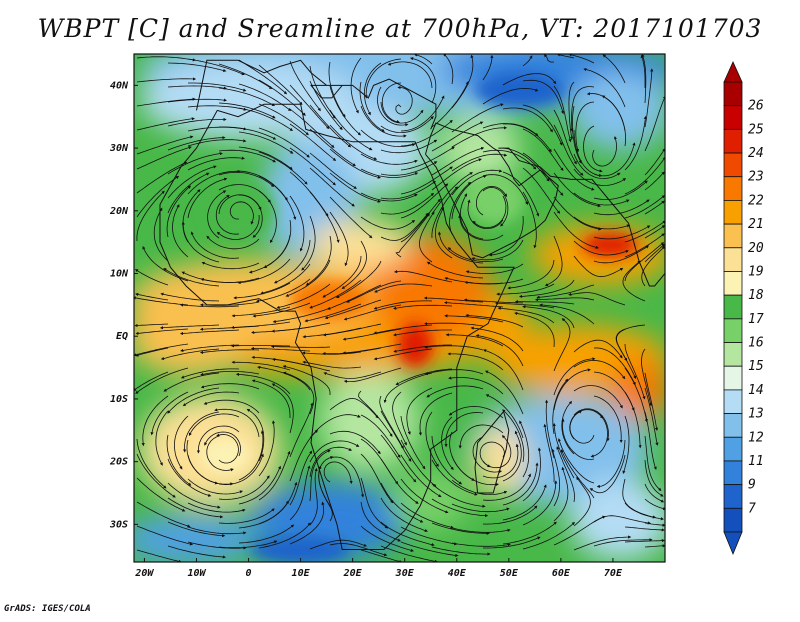  What do you see at coordinates (196, 573) in the screenshot?
I see `lon-label-1: 10W` at bounding box center [196, 573].